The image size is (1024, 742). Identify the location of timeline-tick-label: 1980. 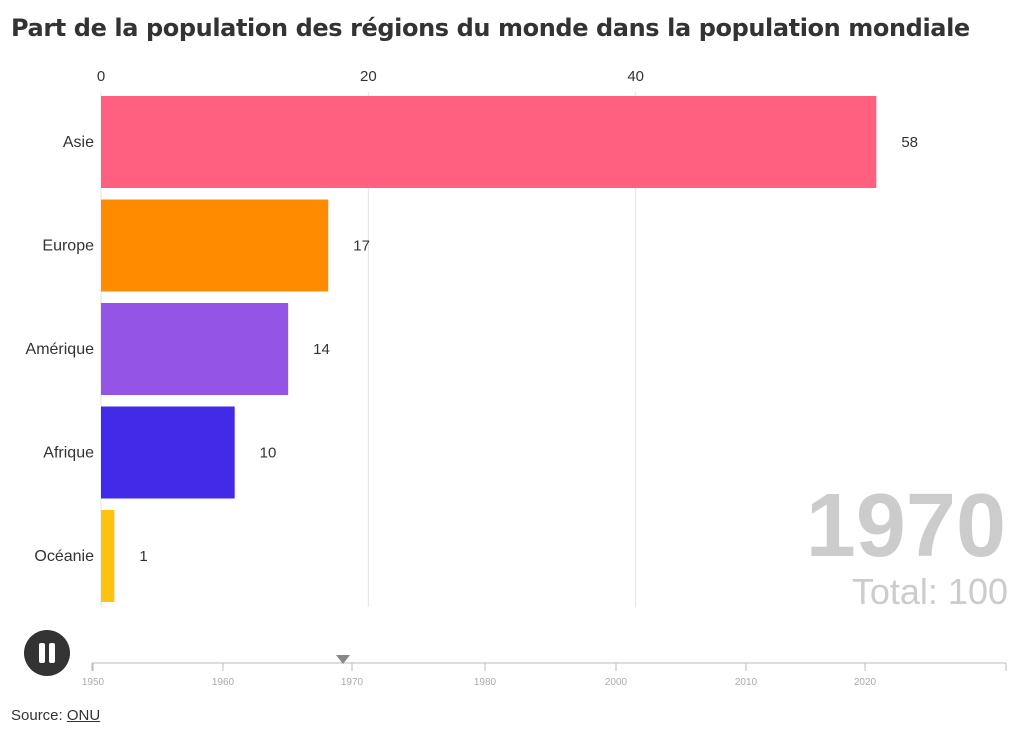
(485, 682).